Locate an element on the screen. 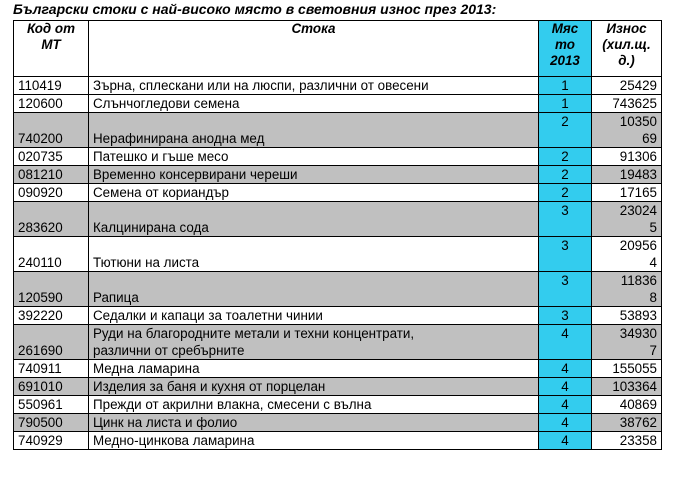 Image resolution: width=673 pixels, height=488 pixels. header-place-line: 2013 is located at coordinates (565, 60).